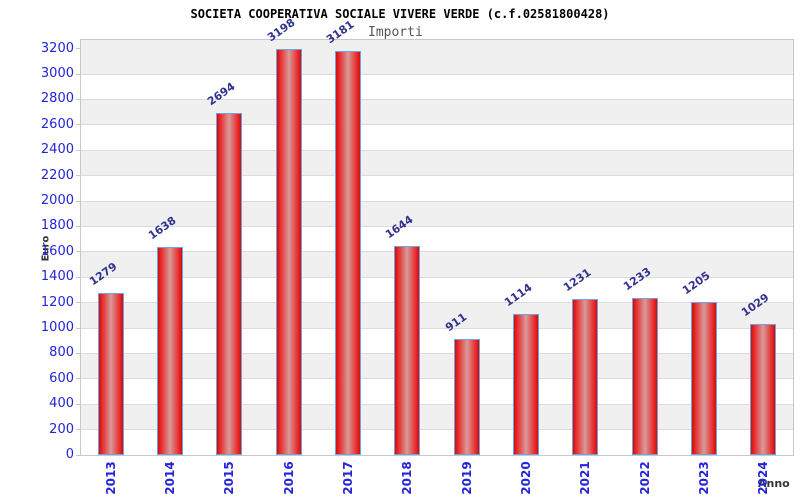  What do you see at coordinates (61, 404) in the screenshot?
I see `y-tick-label: 400` at bounding box center [61, 404].